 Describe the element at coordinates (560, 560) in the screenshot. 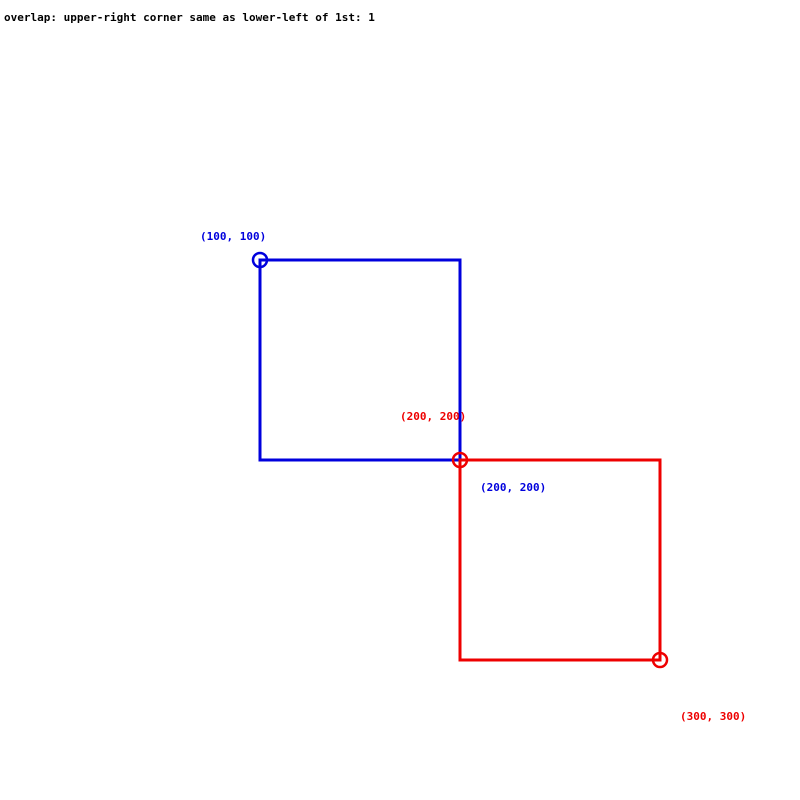

I see `second-rectangle` at that location.